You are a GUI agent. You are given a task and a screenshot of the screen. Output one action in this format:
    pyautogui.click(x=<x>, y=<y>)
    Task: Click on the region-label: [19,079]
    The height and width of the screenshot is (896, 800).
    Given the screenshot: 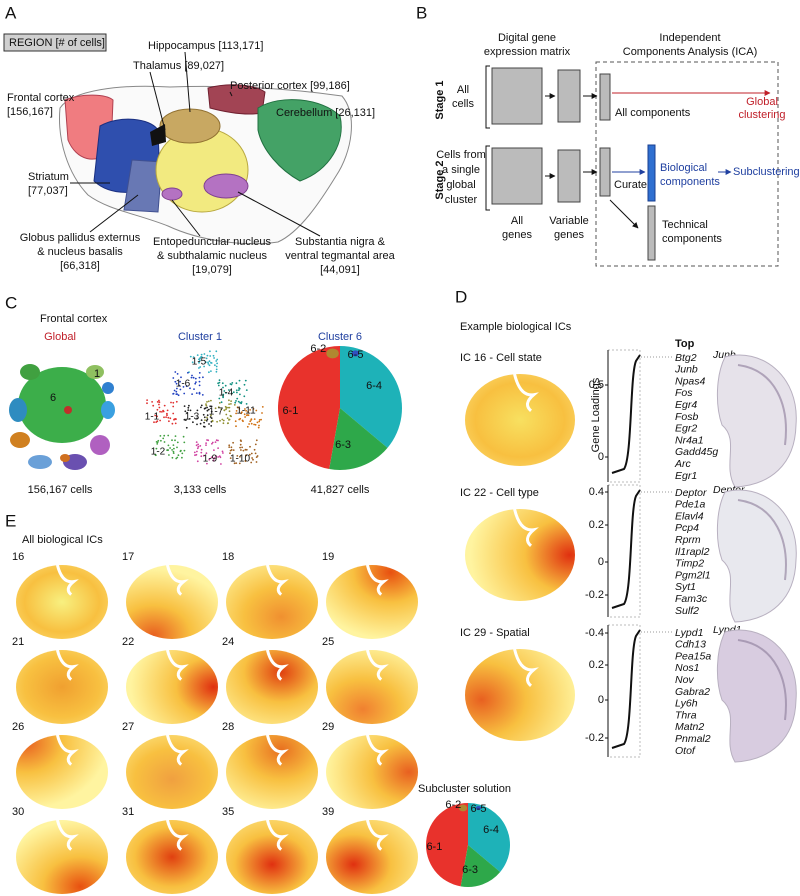 What is the action you would take?
    pyautogui.click(x=212, y=270)
    